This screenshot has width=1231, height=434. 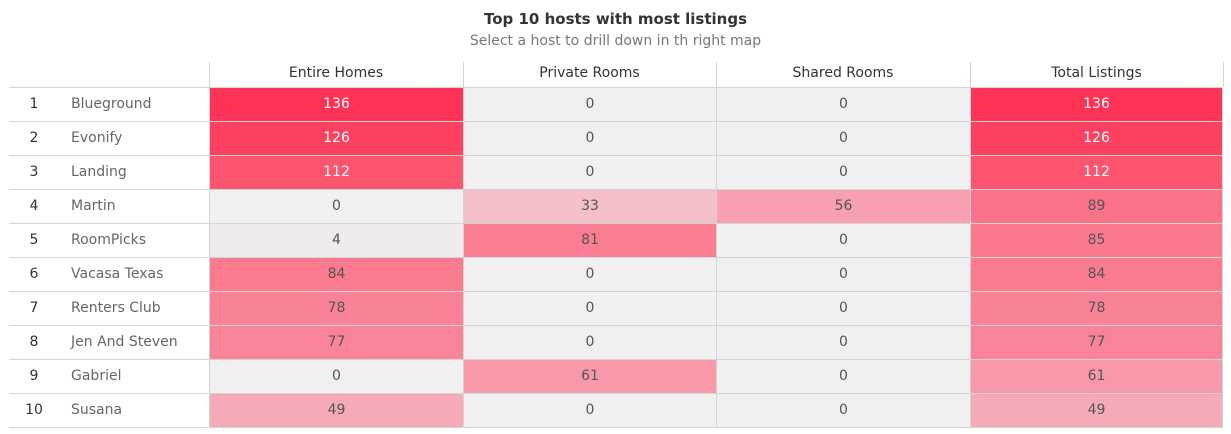 I want to click on row-rank: 9, so click(x=34, y=376).